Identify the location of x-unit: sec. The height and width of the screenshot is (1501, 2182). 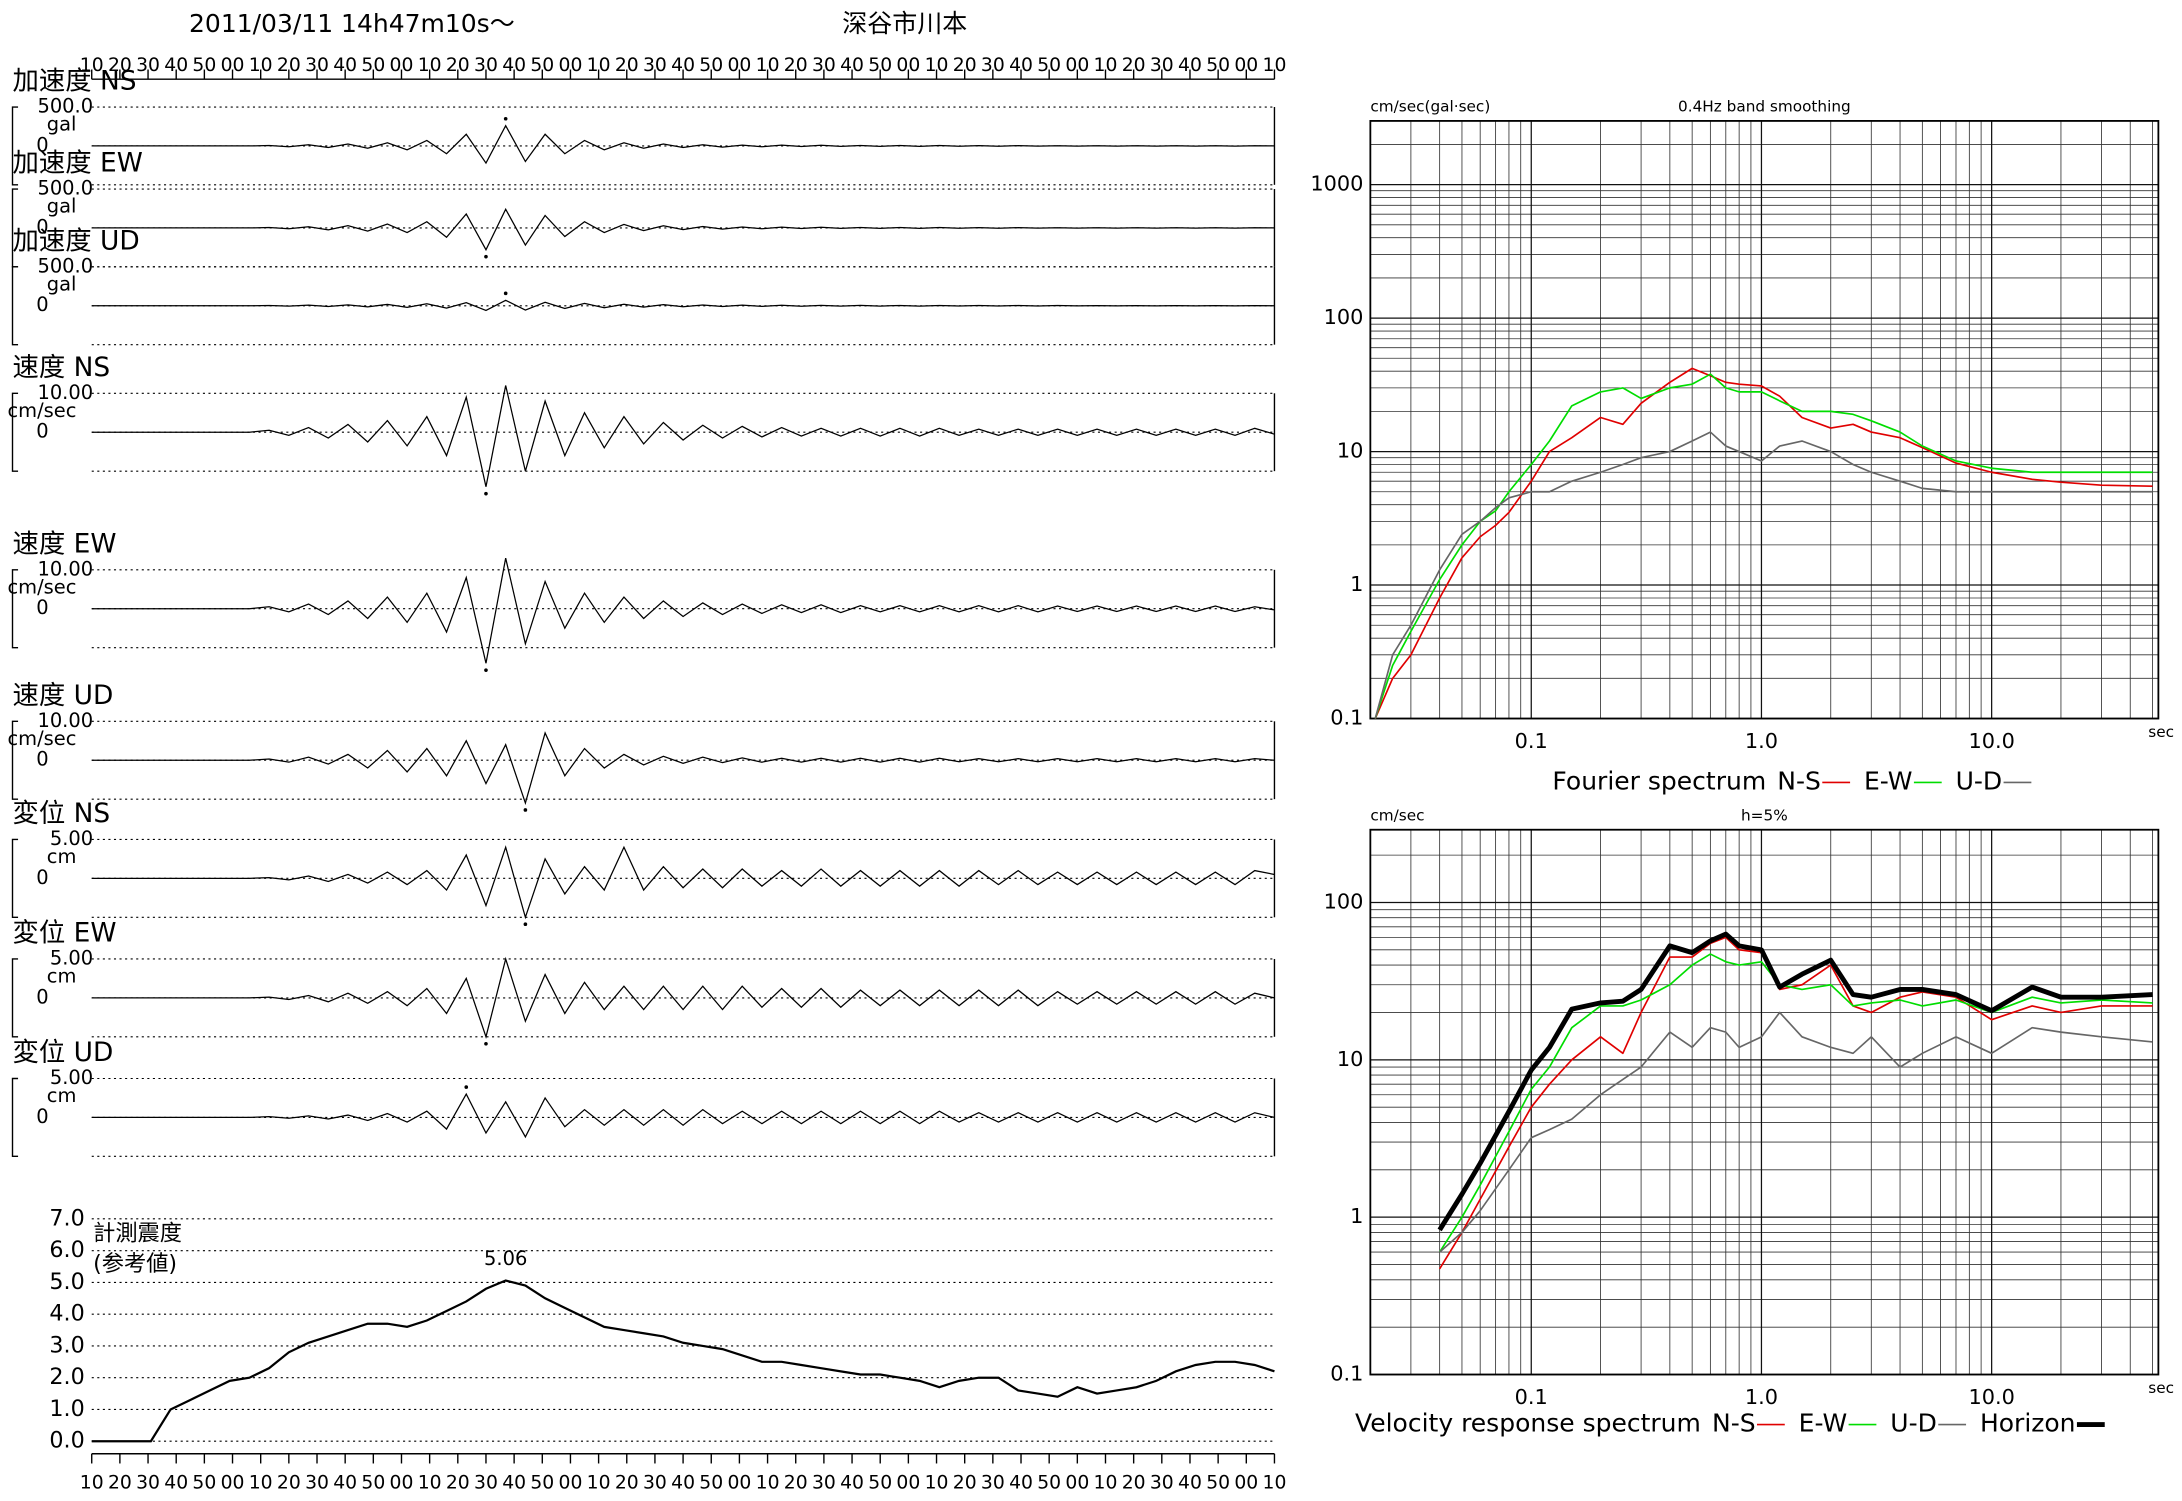
(2161, 1388).